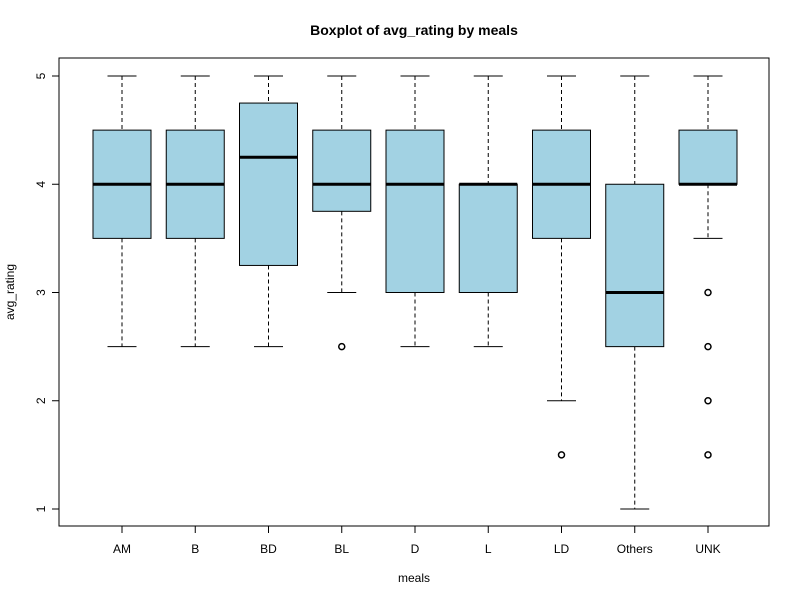 The height and width of the screenshot is (600, 800). Describe the element at coordinates (41, 184) in the screenshot. I see `y-tick-label: 4` at that location.